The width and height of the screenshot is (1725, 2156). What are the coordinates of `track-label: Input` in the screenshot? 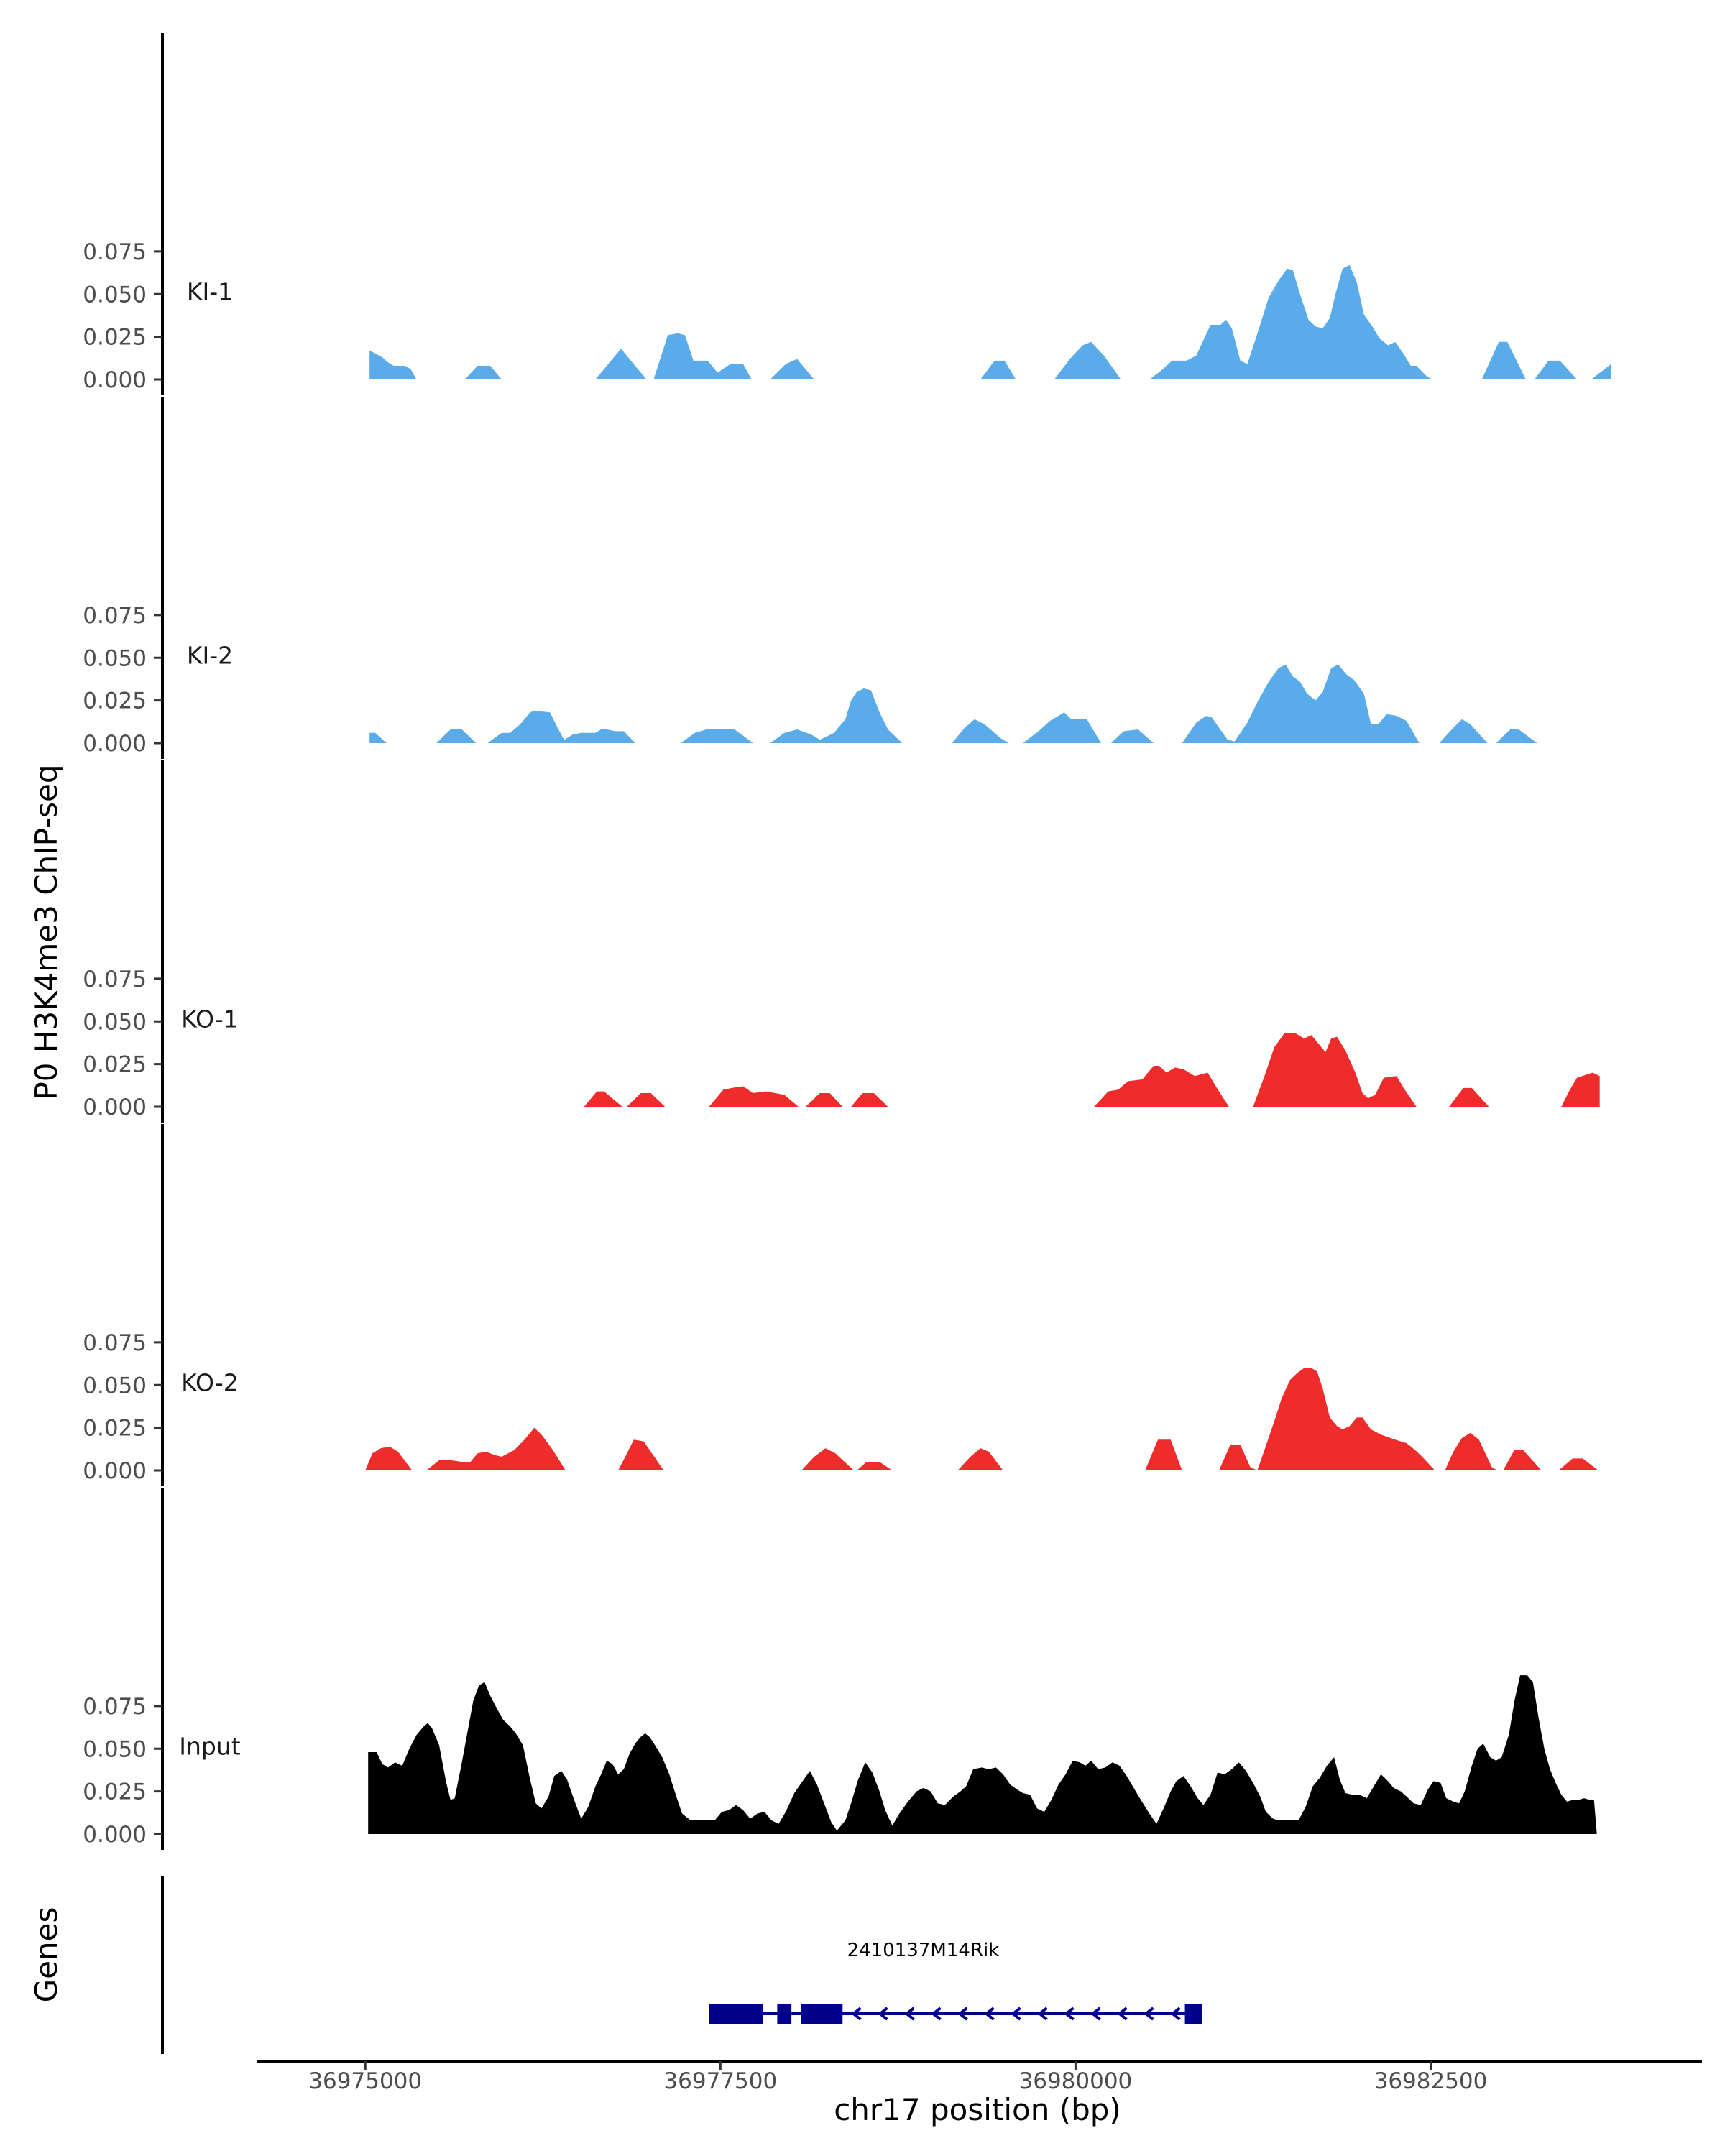 It's located at (210, 1747).